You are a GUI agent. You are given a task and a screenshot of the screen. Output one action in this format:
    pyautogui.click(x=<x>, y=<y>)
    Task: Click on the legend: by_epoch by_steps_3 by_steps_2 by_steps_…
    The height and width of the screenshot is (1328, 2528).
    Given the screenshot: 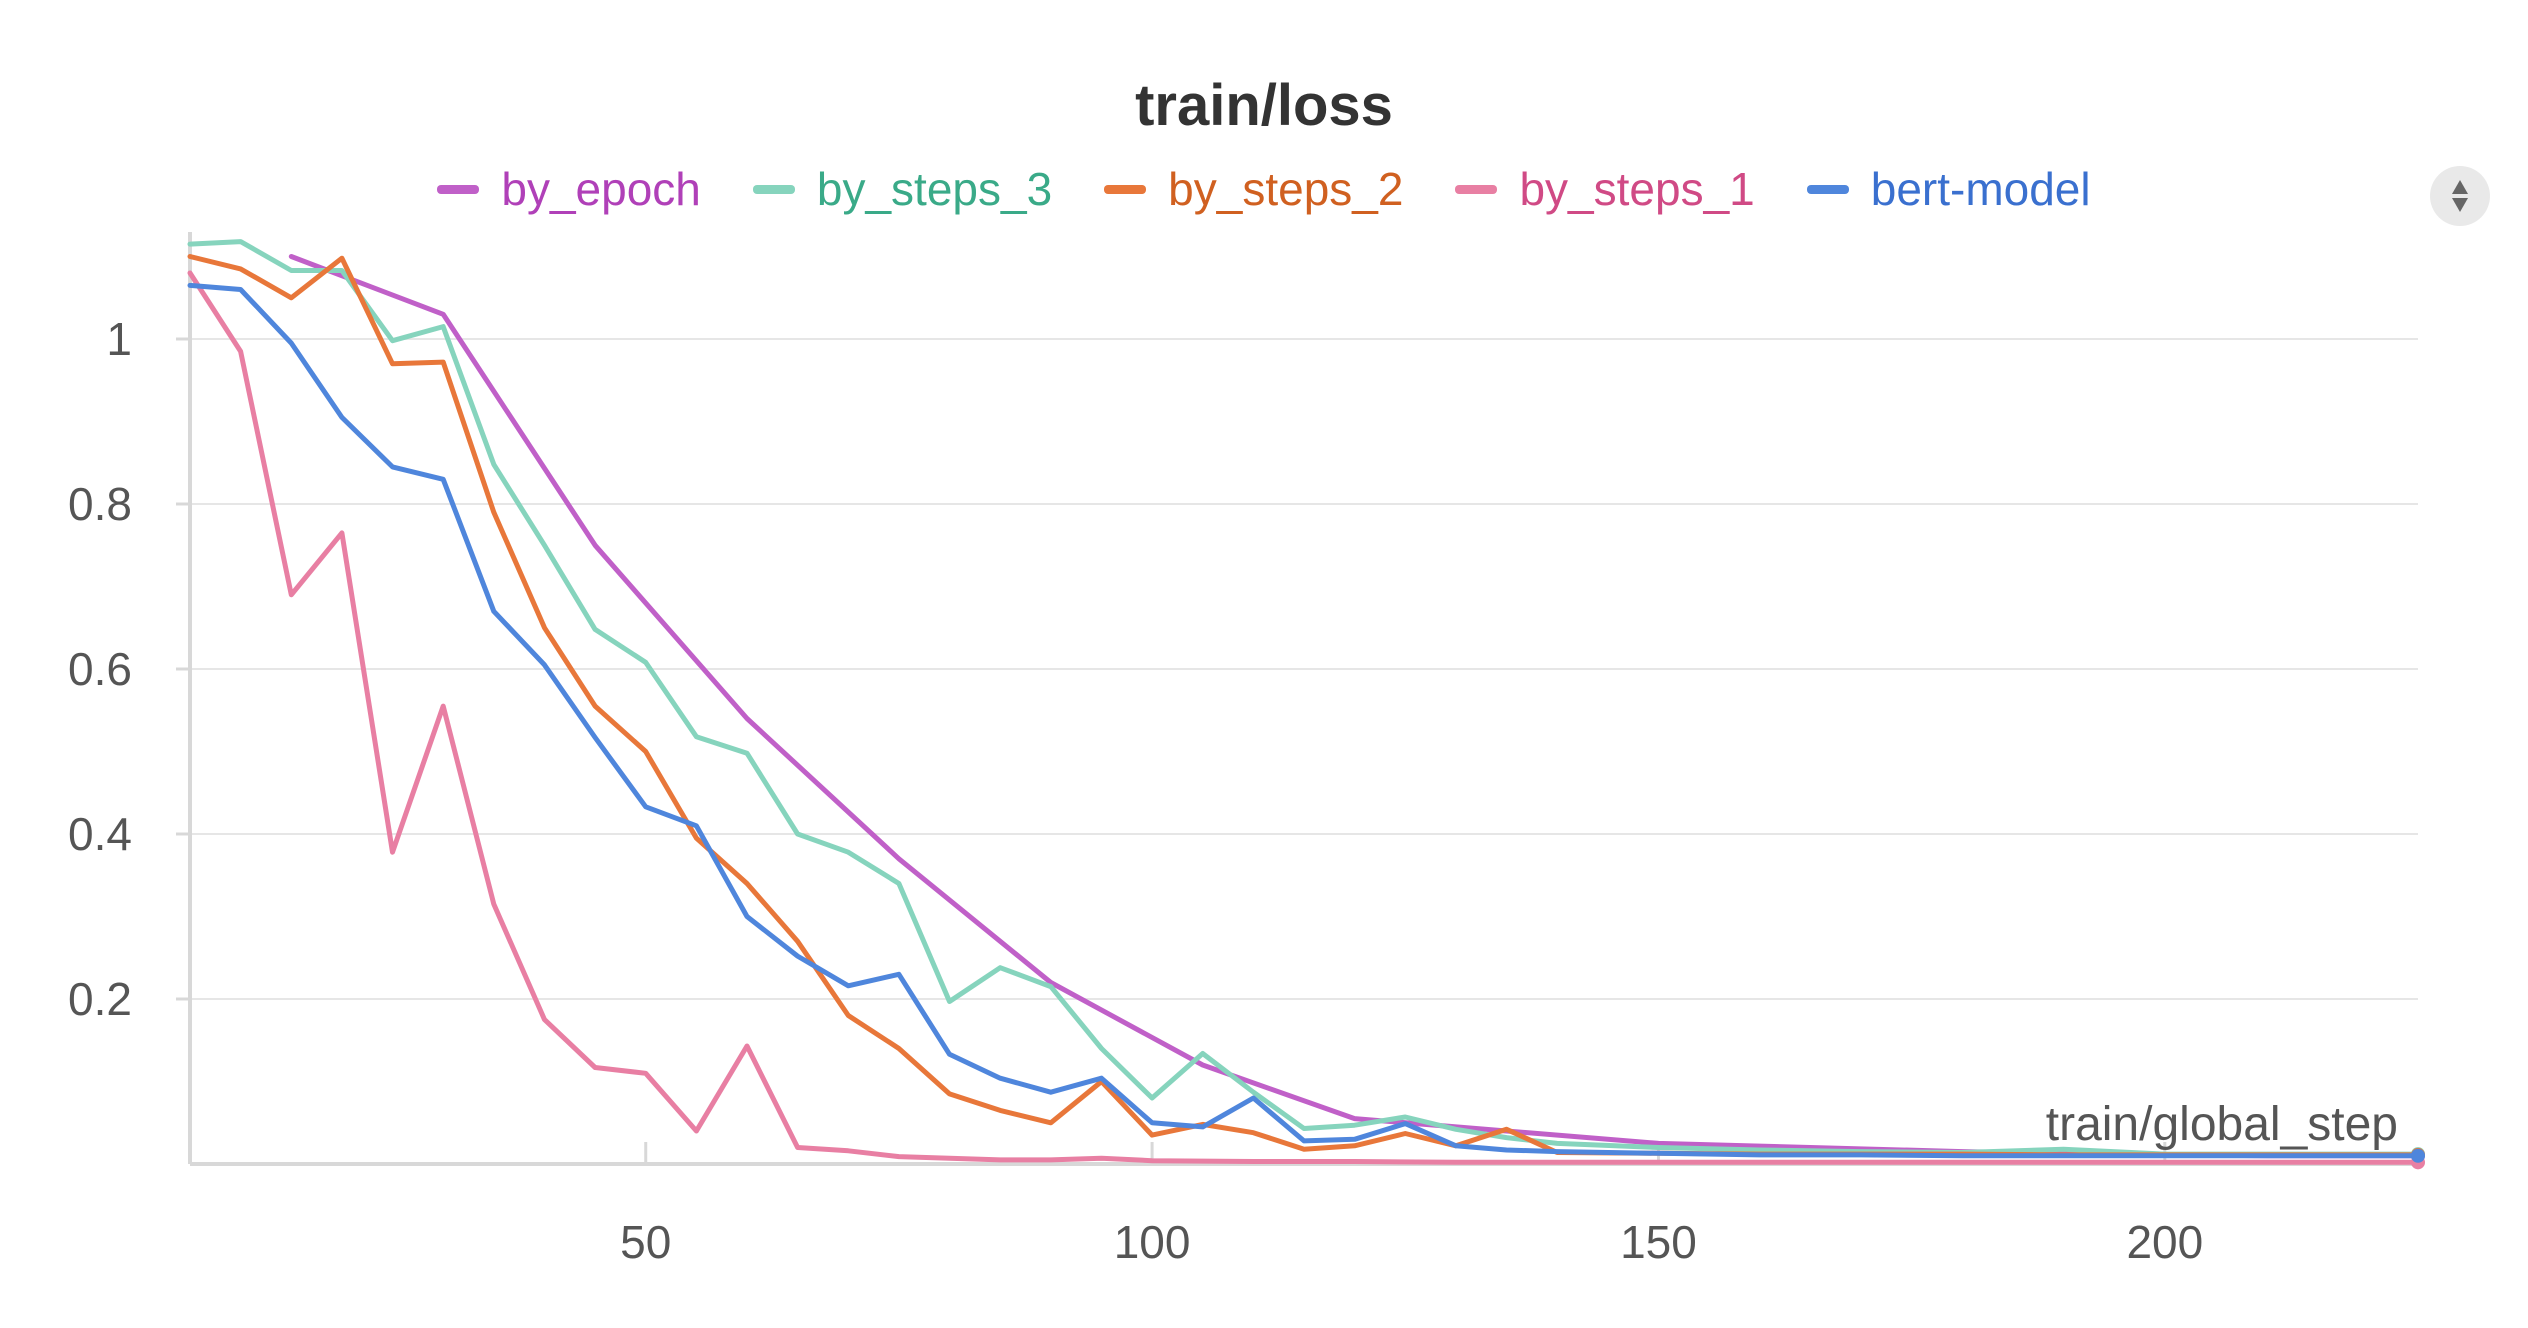 What is the action you would take?
    pyautogui.click(x=1264, y=189)
    